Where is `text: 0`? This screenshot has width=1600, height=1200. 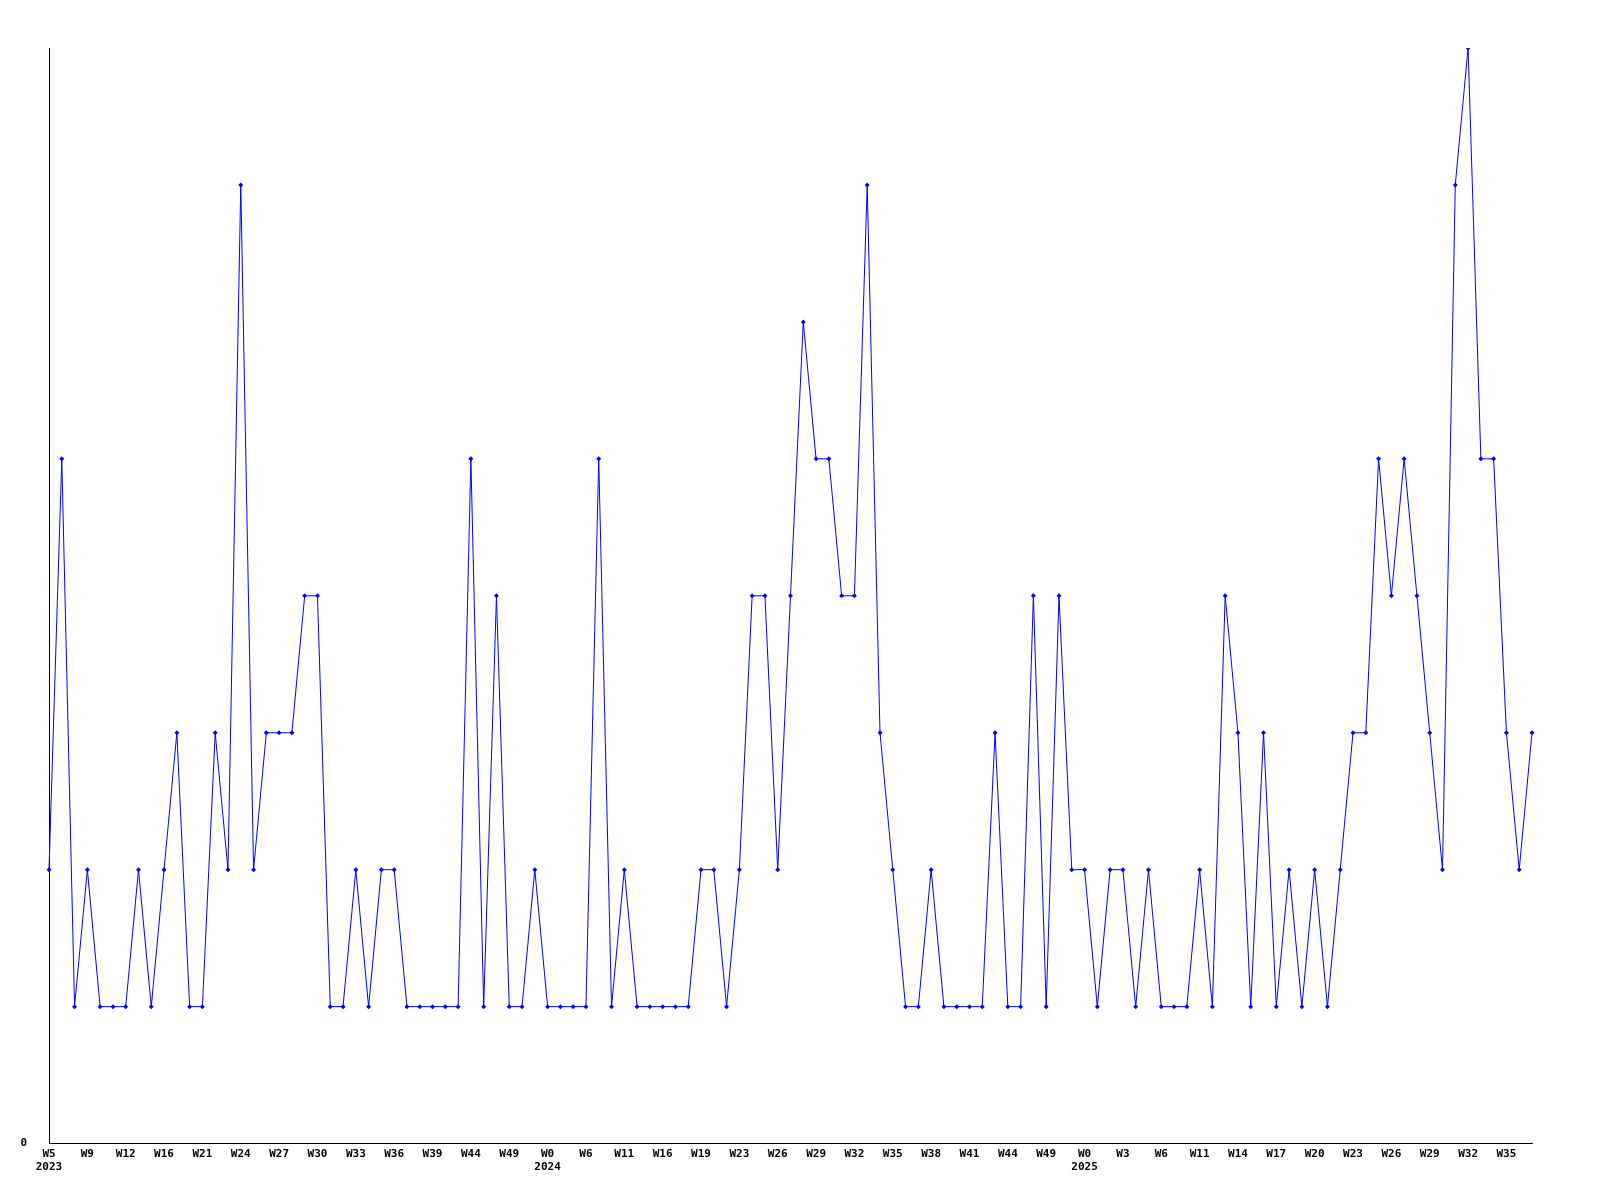 text: 0 is located at coordinates (23, 1143).